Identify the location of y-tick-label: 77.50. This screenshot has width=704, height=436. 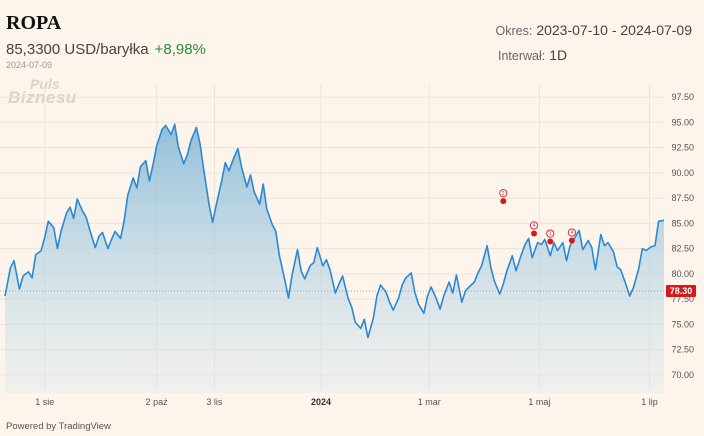
(682, 299).